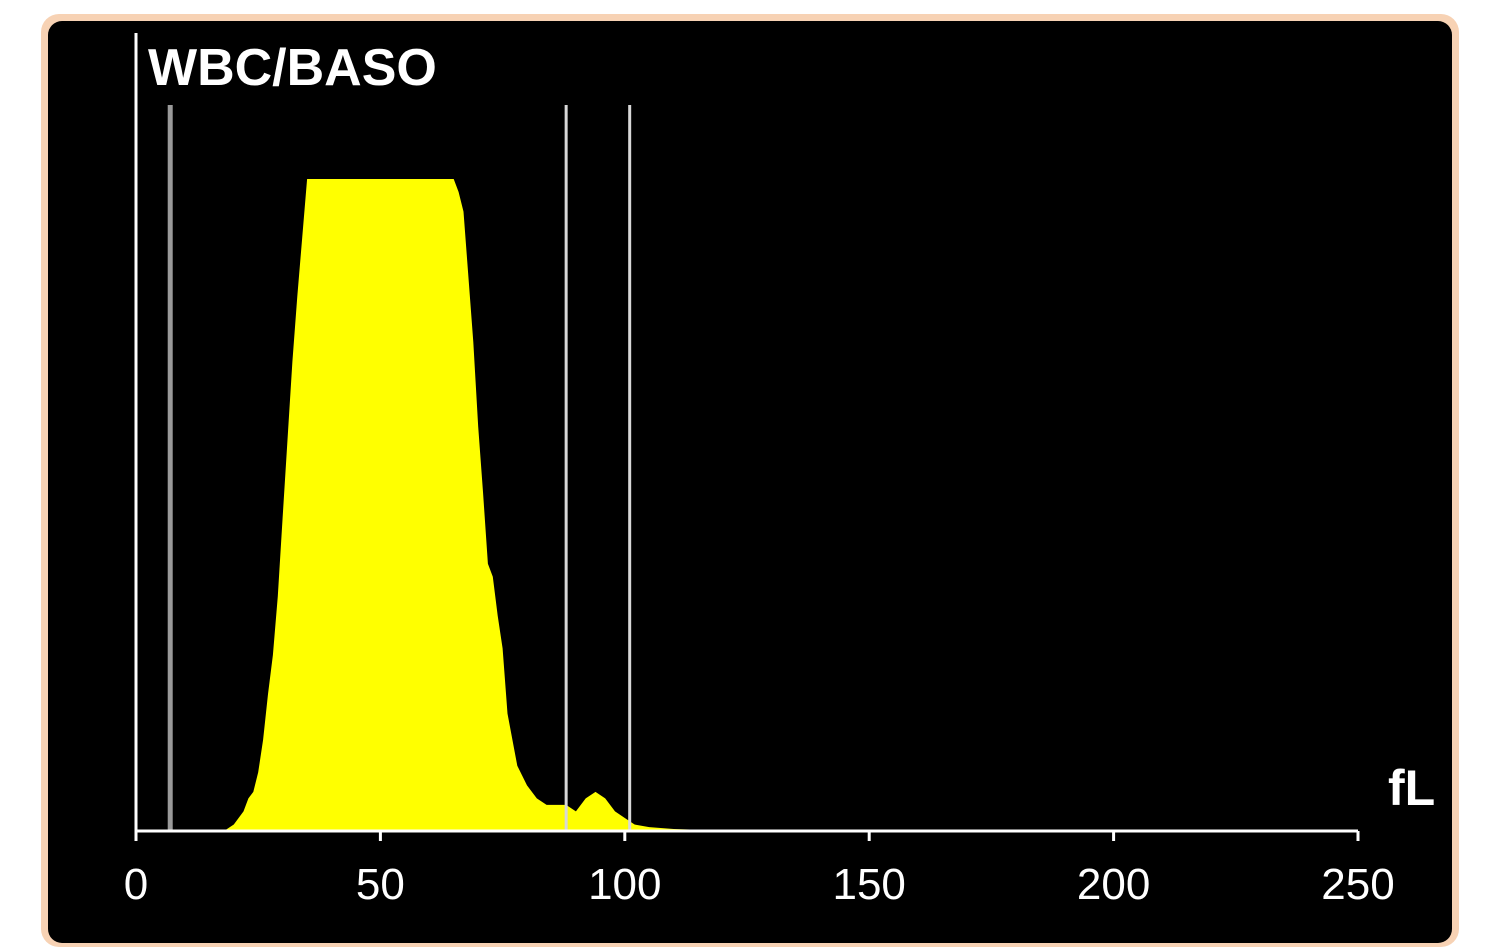 This screenshot has height=947, width=1491. What do you see at coordinates (380, 884) in the screenshot?
I see `x-tick-label: 50` at bounding box center [380, 884].